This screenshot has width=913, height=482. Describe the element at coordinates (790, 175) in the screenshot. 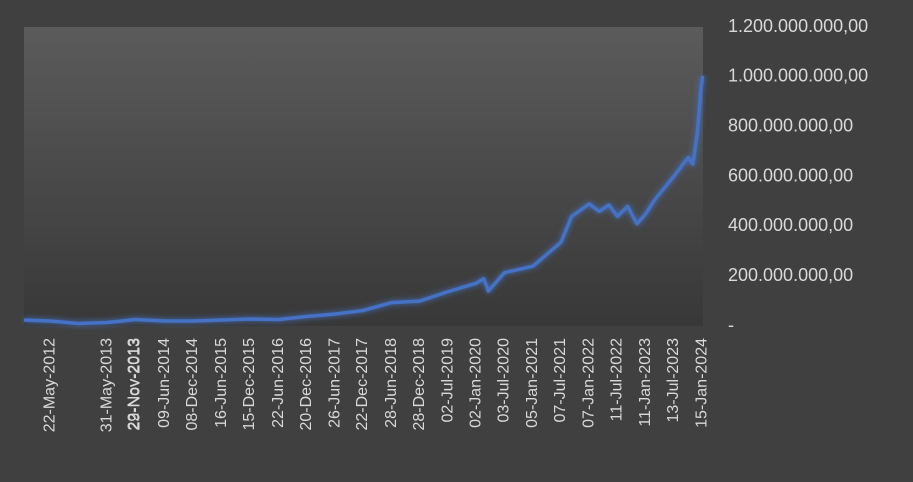

I see `y-tick-label: 600.000.000,00` at that location.